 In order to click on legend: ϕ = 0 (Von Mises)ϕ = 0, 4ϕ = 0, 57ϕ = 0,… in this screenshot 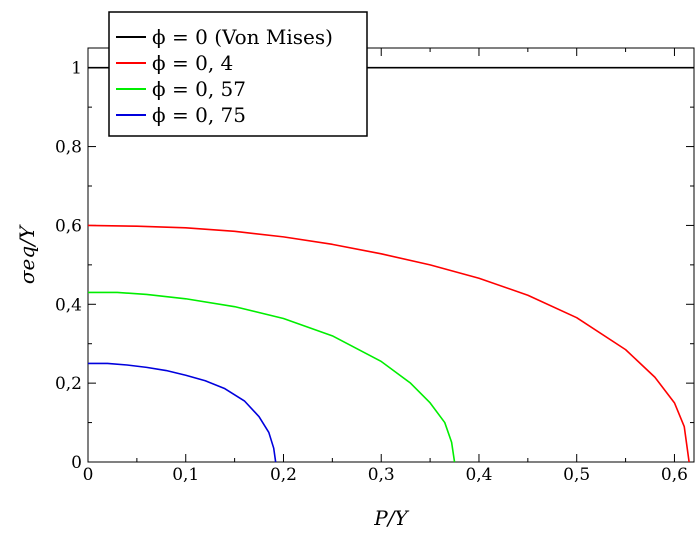, I will do `click(238, 74)`.